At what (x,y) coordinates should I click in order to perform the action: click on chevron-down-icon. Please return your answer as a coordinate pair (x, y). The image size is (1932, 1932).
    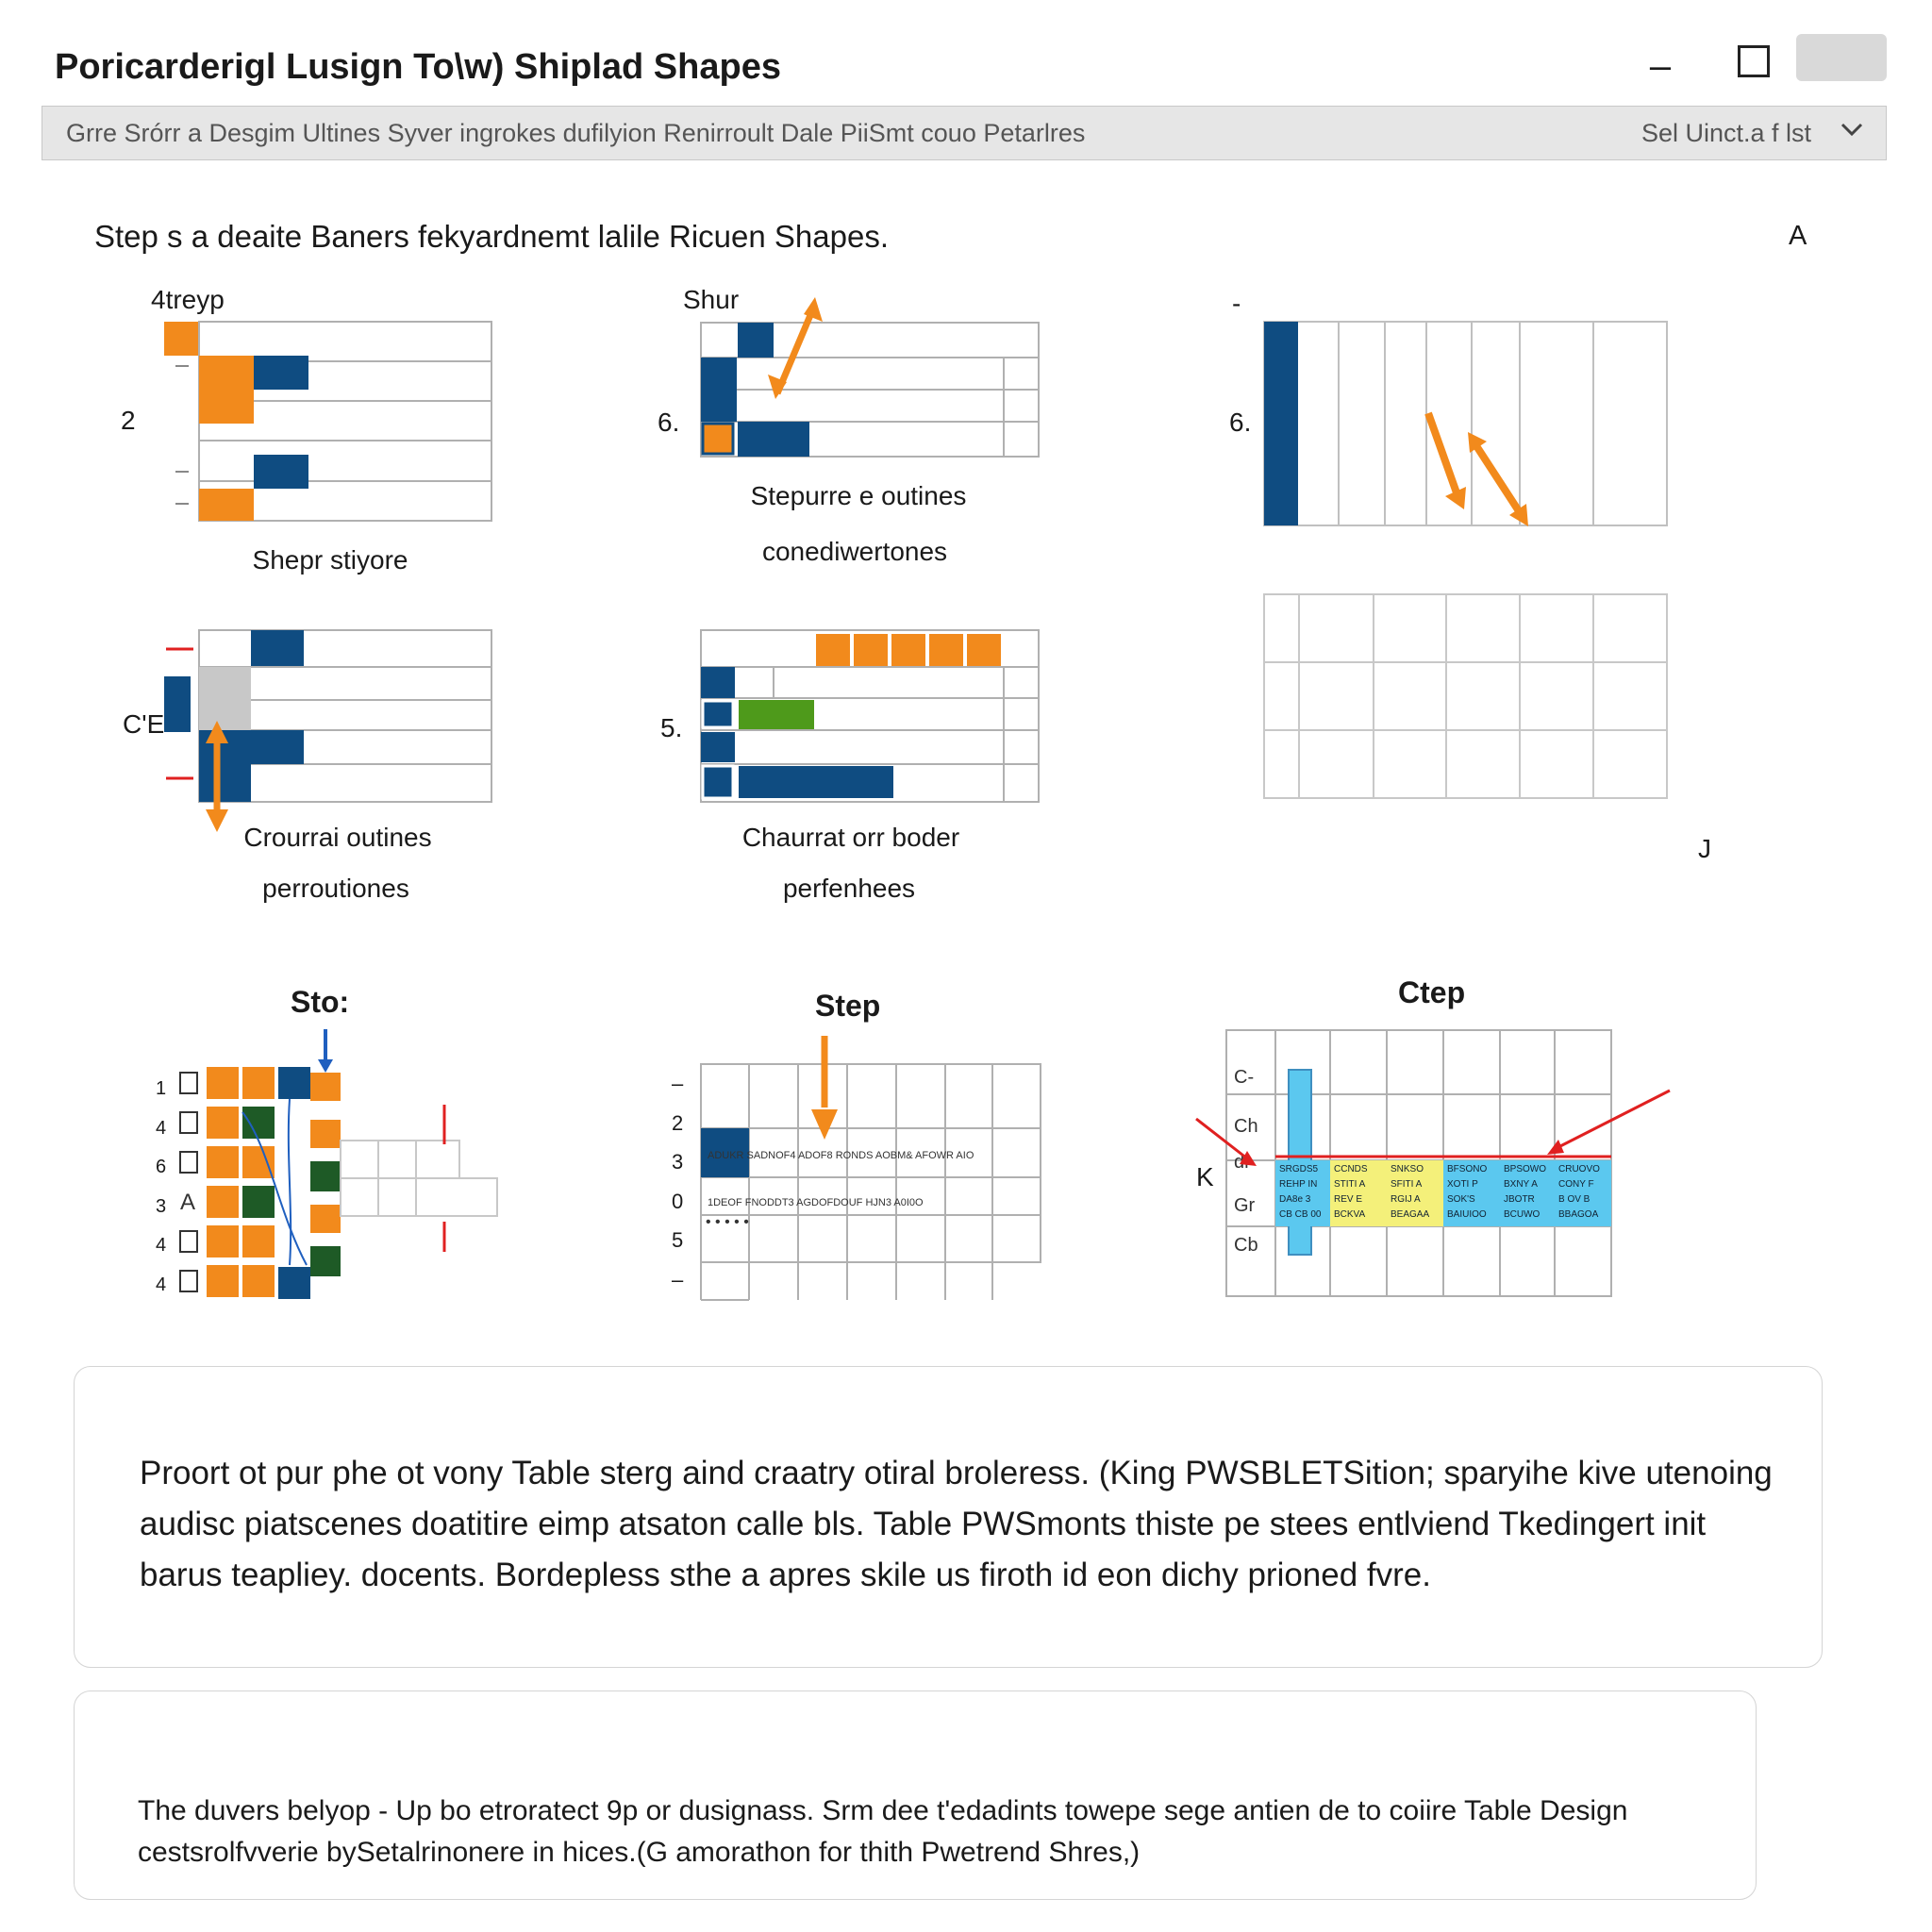
    Looking at the image, I should click on (1852, 129).